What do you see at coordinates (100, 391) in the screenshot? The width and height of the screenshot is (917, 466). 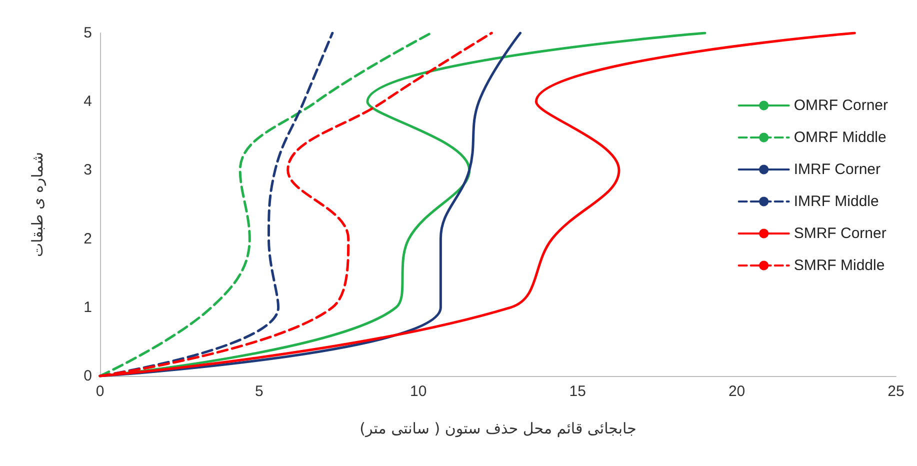 I see `x-tick-label: 0` at bounding box center [100, 391].